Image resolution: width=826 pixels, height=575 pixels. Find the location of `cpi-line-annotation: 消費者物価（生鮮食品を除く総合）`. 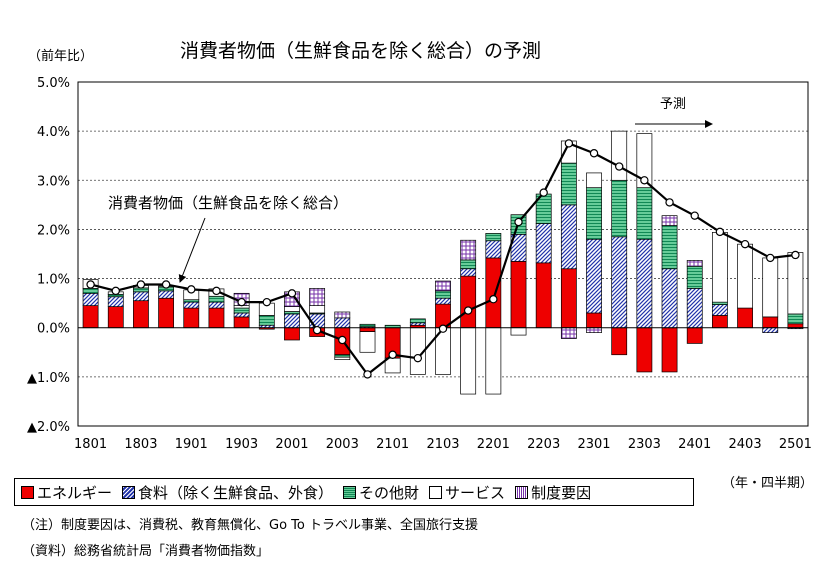

cpi-line-annotation: 消費者物価（生鮮食品を除く総合） is located at coordinates (228, 203).